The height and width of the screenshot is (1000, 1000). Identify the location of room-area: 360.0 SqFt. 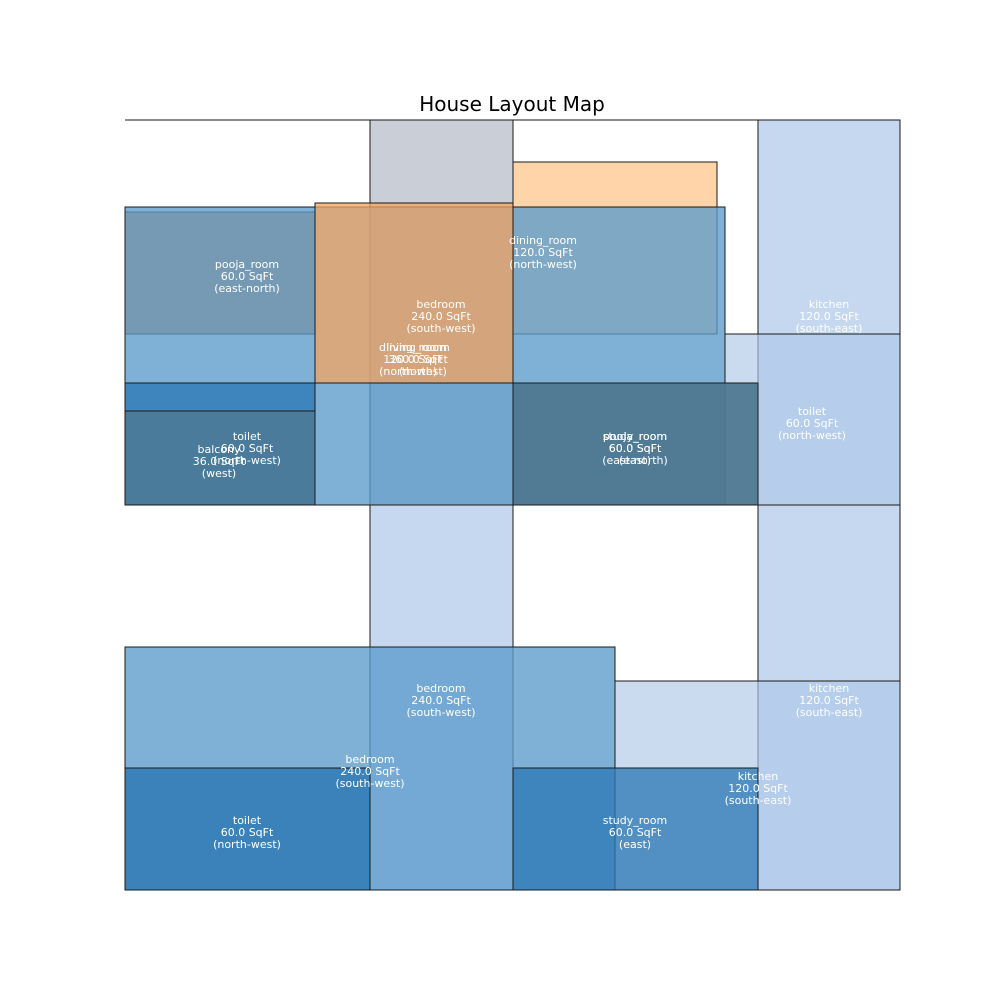
(418, 359).